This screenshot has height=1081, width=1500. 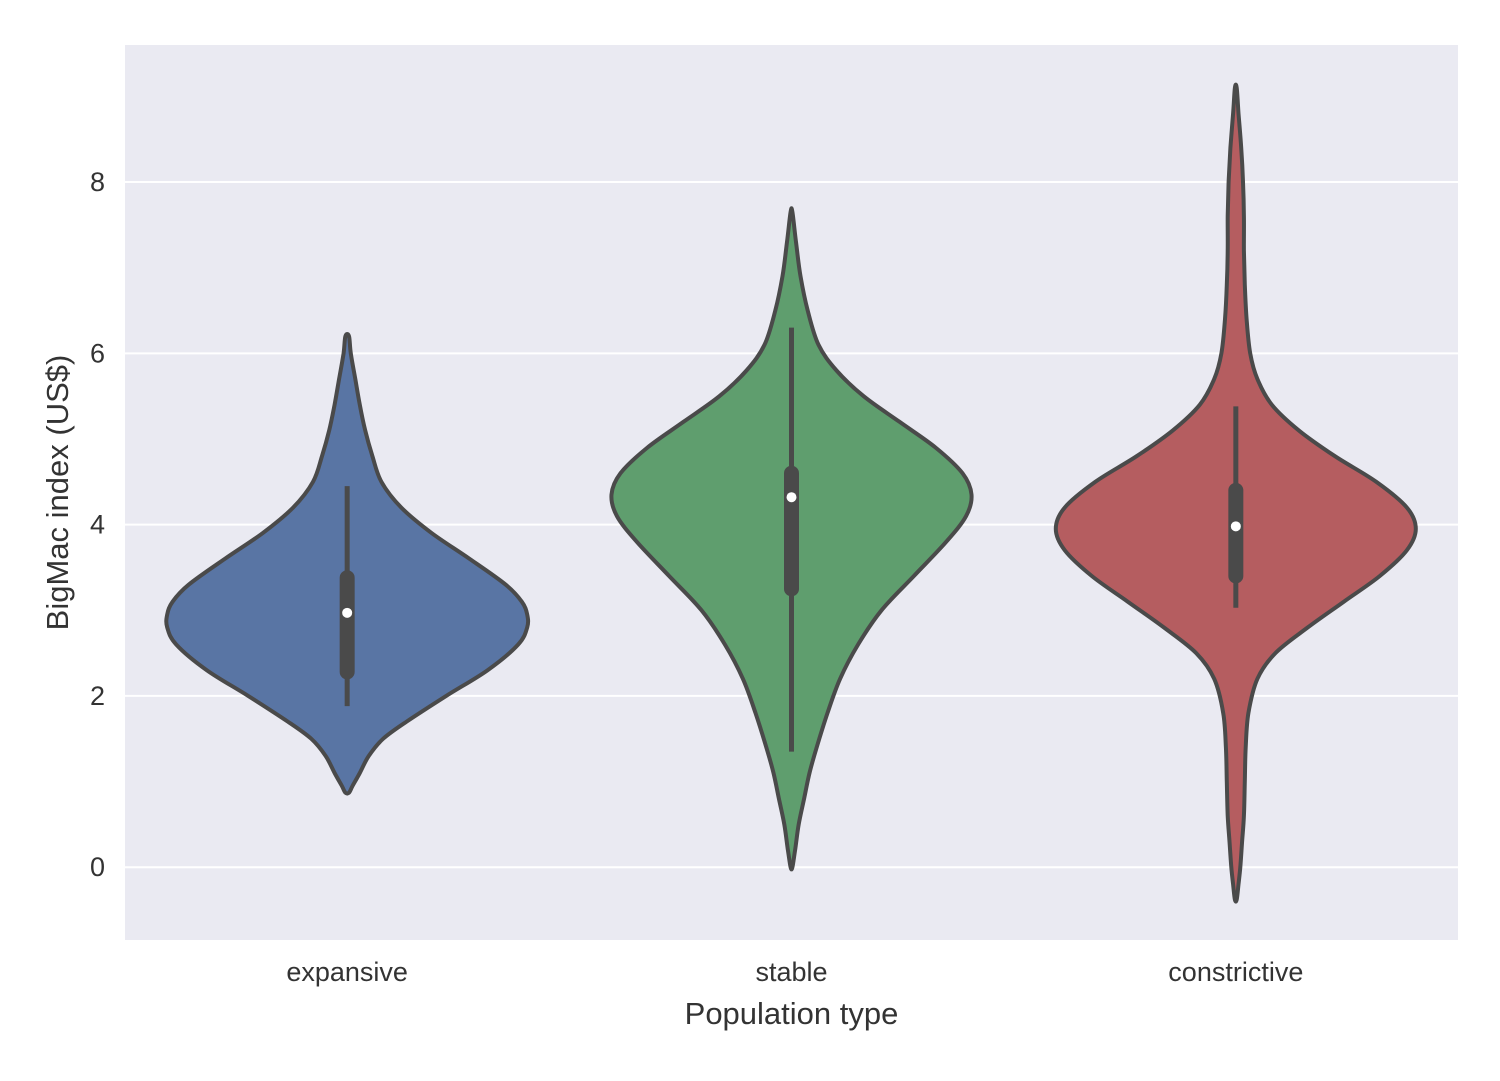 I want to click on y-tick-label: 8, so click(x=97, y=182).